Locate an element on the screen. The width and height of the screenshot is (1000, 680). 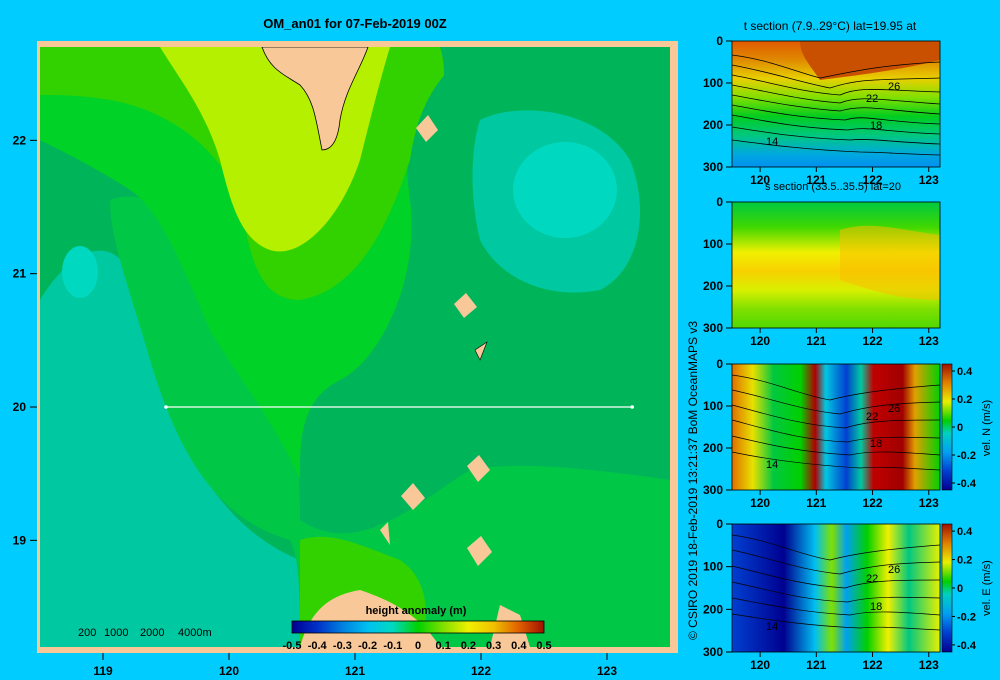
panel3-x-label-0: 120 is located at coordinates (760, 665).